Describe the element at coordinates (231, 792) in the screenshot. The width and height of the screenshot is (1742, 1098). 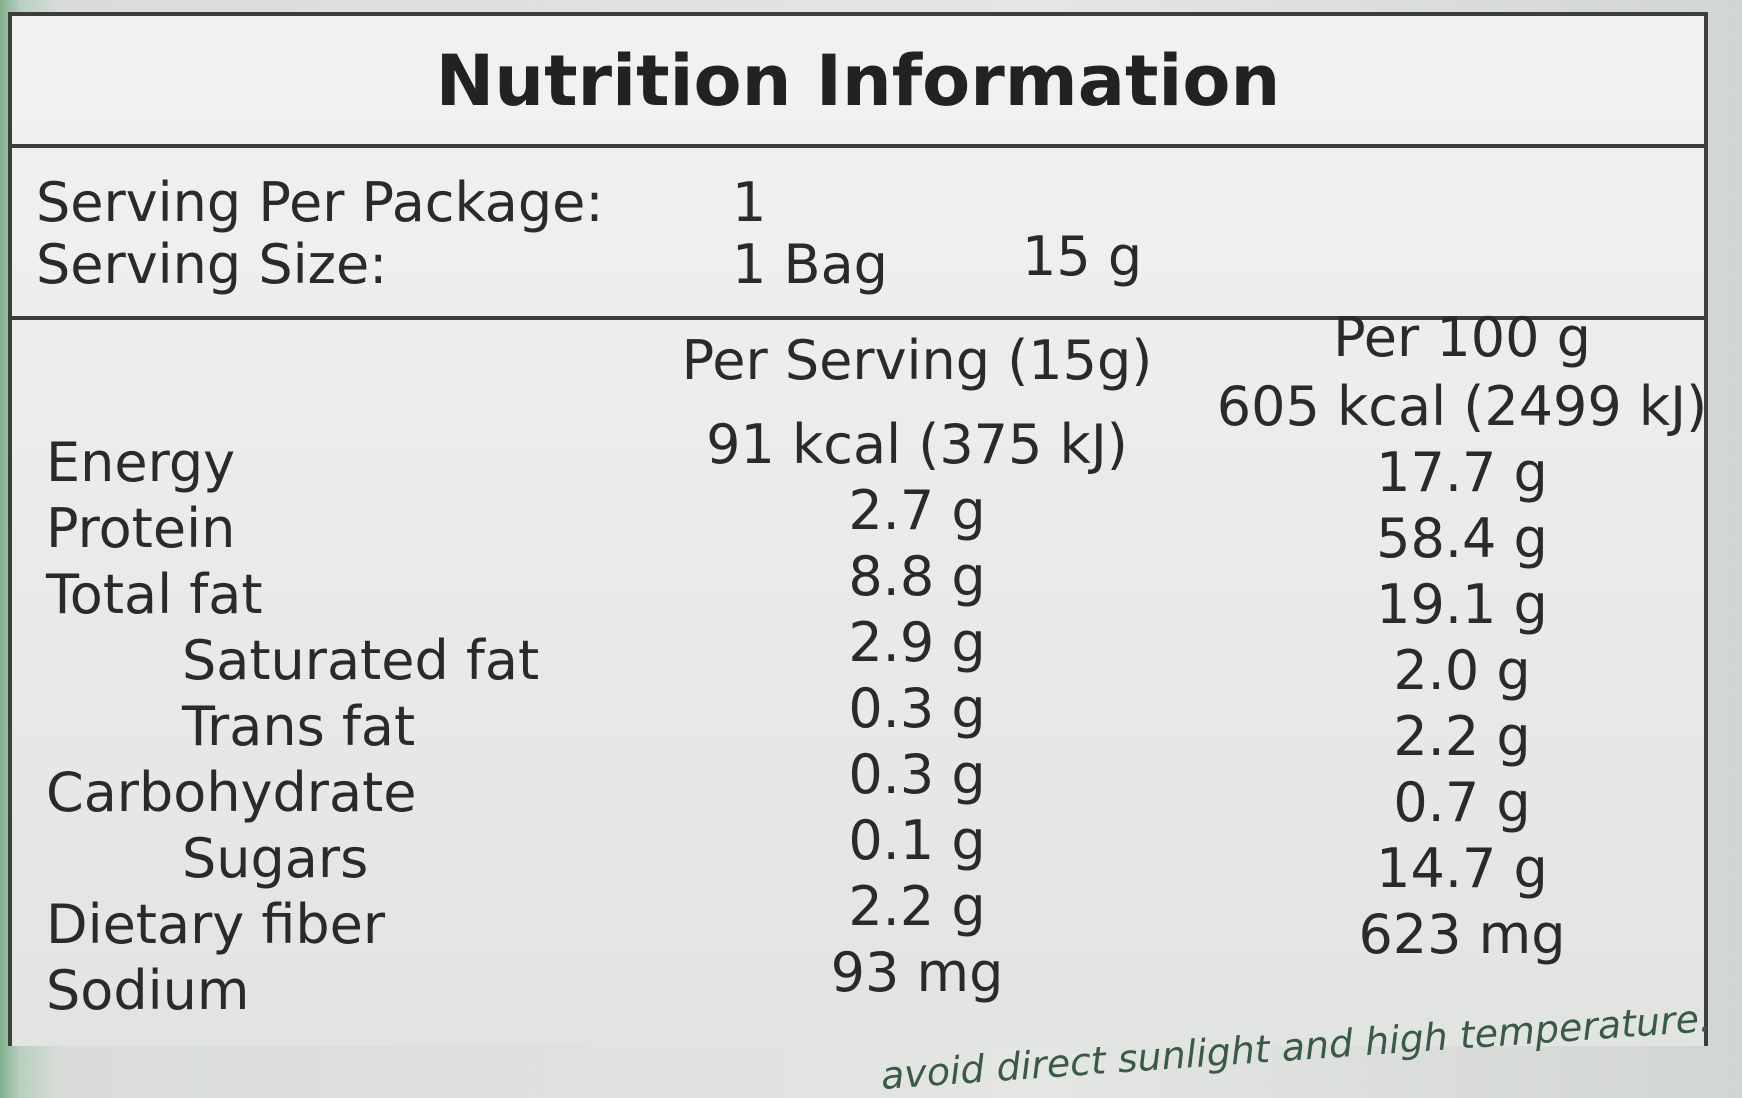
I see `nutrient-name: Carbohydrate` at that location.